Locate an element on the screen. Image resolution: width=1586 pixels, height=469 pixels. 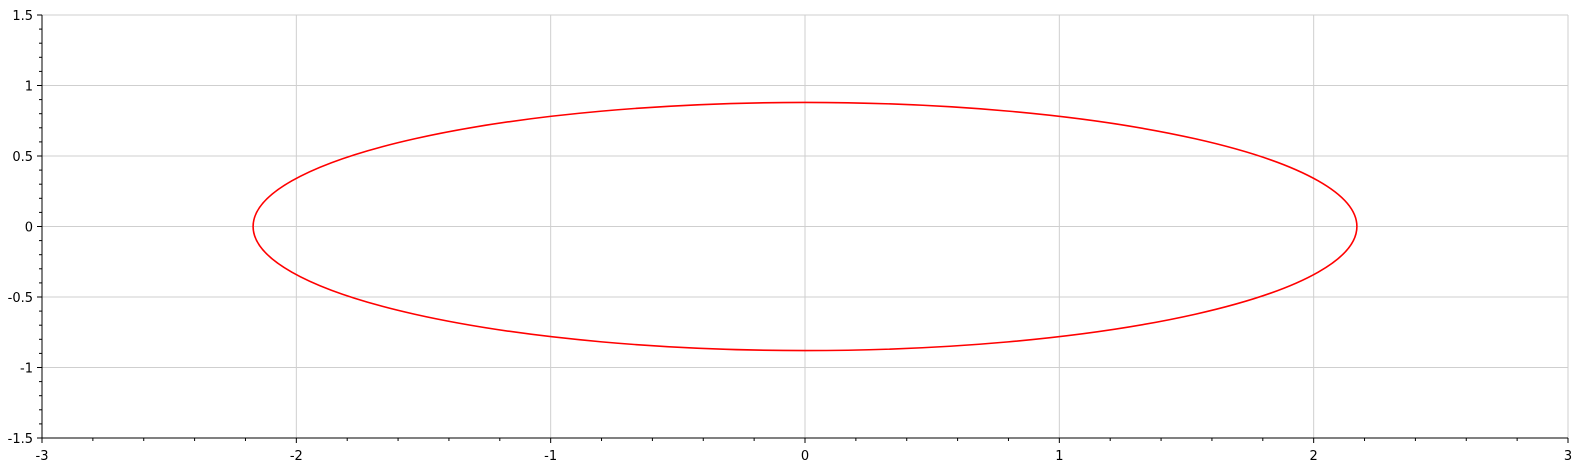
y-tick-label: 0 is located at coordinates (29, 228).